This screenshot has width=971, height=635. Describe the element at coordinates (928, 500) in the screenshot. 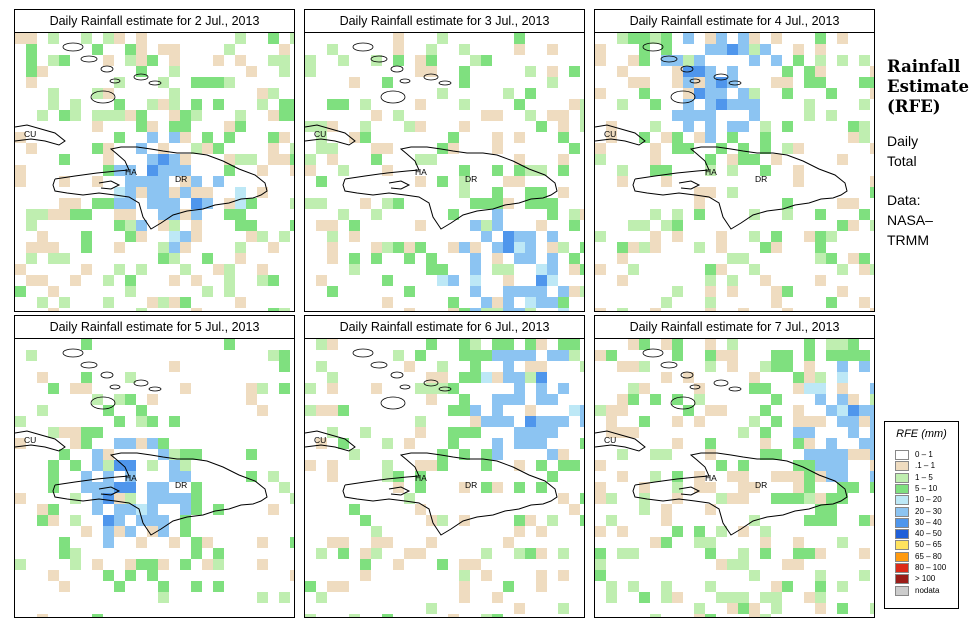

I see `legend-label: 10 – 20` at that location.